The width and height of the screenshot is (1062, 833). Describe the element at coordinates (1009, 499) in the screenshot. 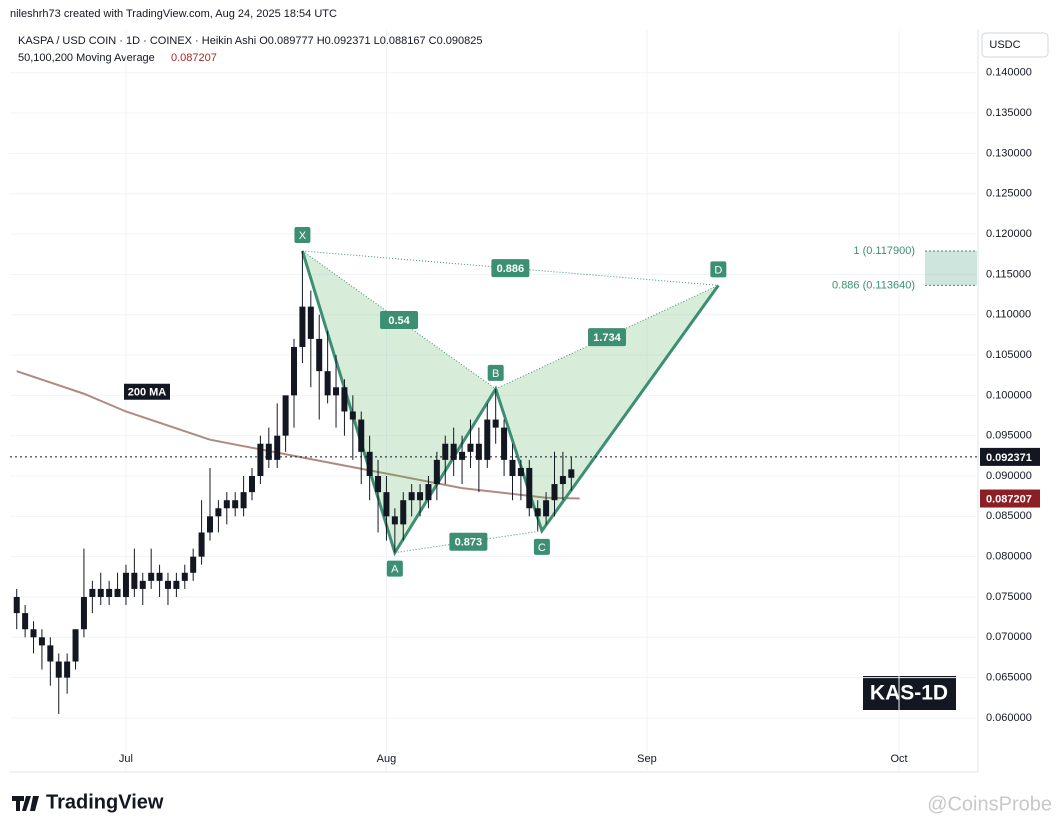

I see `ma-value-label: 0.087207` at that location.